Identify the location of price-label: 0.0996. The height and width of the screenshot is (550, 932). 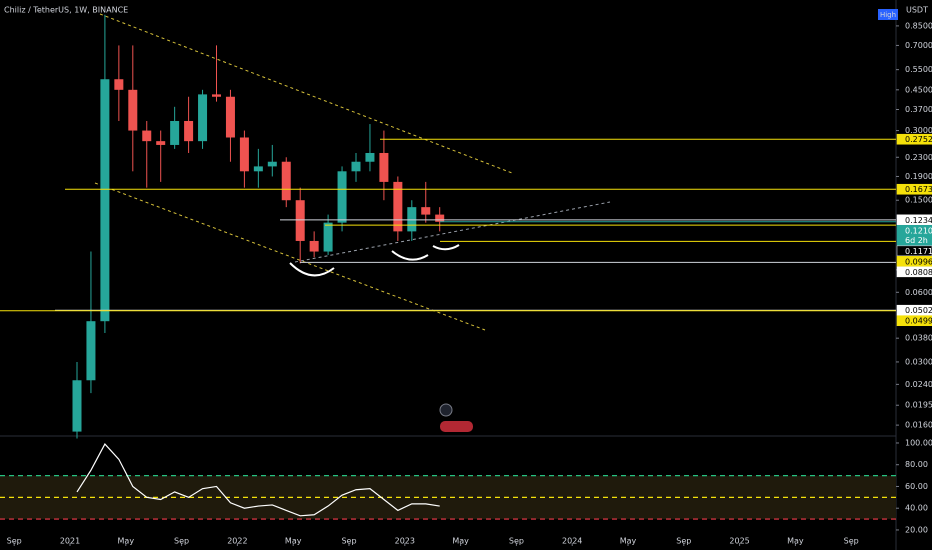
(918, 261).